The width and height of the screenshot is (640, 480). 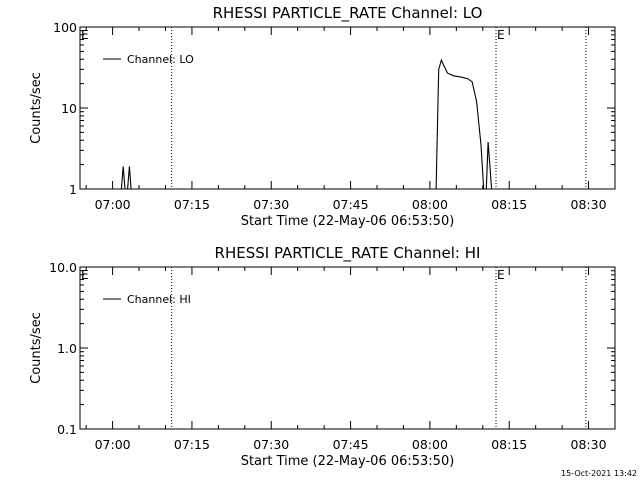 I want to click on legend-label: Channel: HI, so click(x=159, y=299).